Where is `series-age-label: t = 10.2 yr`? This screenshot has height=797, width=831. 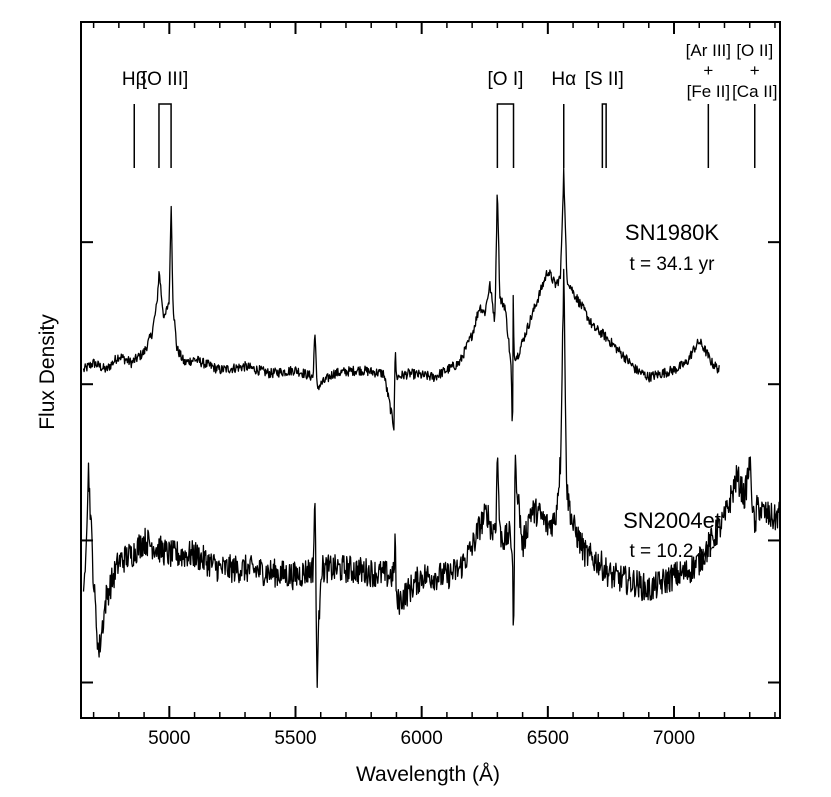
series-age-label: t = 10.2 yr is located at coordinates (672, 551).